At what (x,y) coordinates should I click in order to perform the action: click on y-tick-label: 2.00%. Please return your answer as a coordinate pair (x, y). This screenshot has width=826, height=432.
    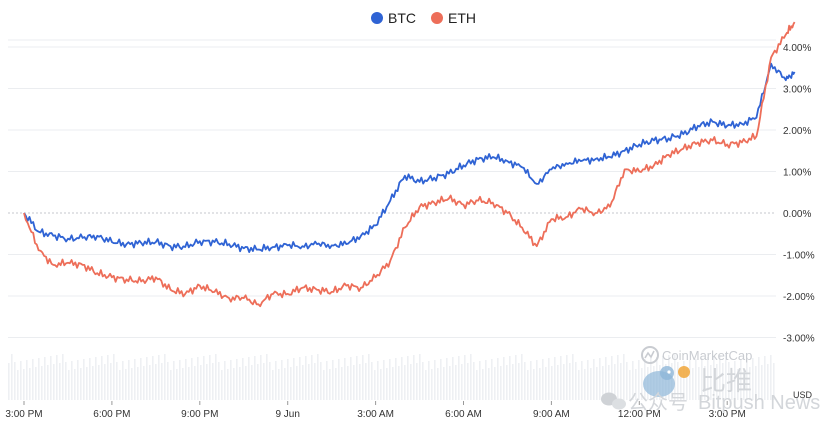
    Looking at the image, I should click on (797, 131).